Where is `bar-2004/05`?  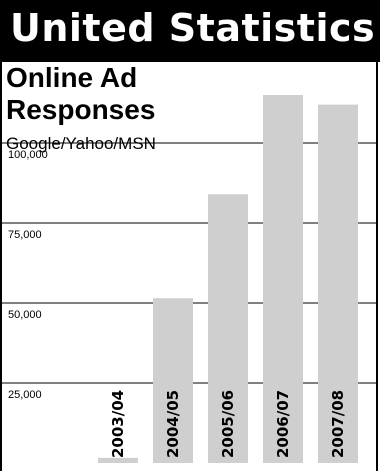 bar-2004/05 is located at coordinates (173, 380).